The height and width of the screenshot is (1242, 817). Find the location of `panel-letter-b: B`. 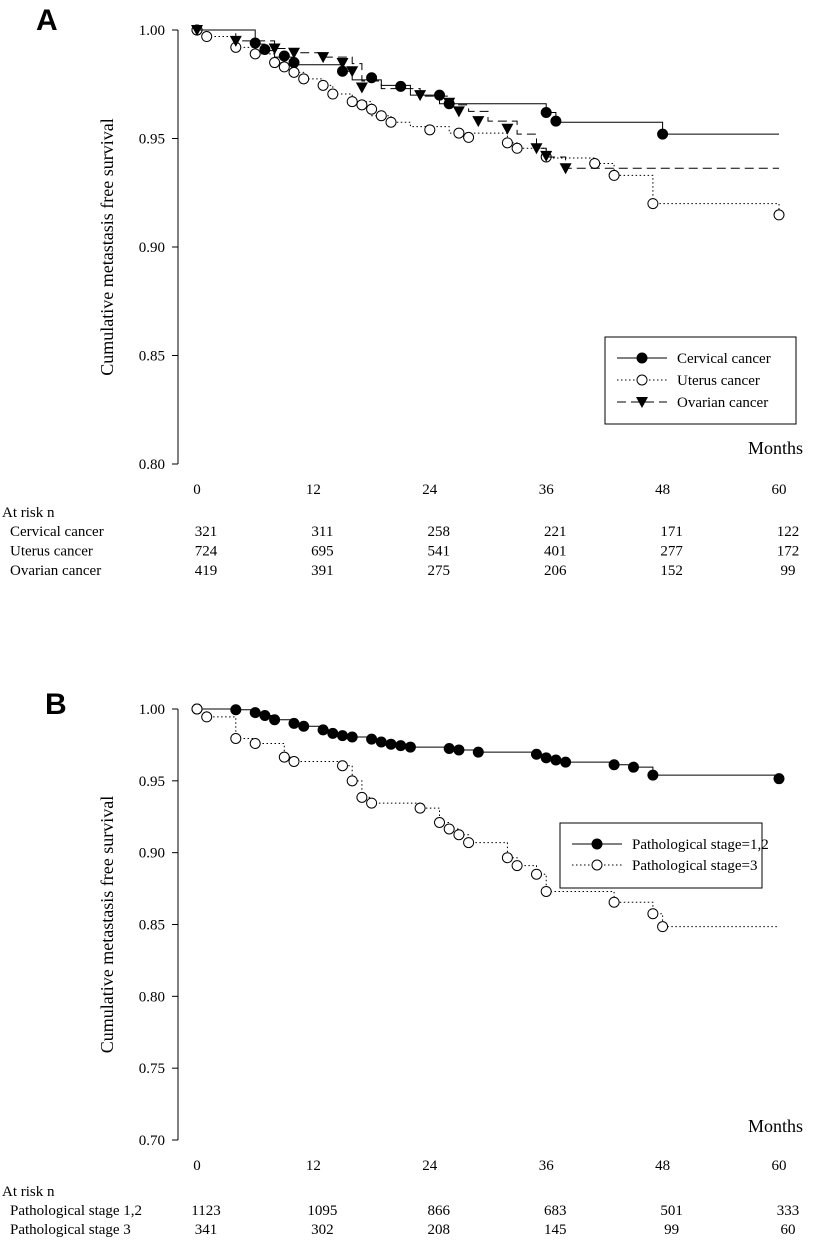

panel-letter-b: B is located at coordinates (56, 704).